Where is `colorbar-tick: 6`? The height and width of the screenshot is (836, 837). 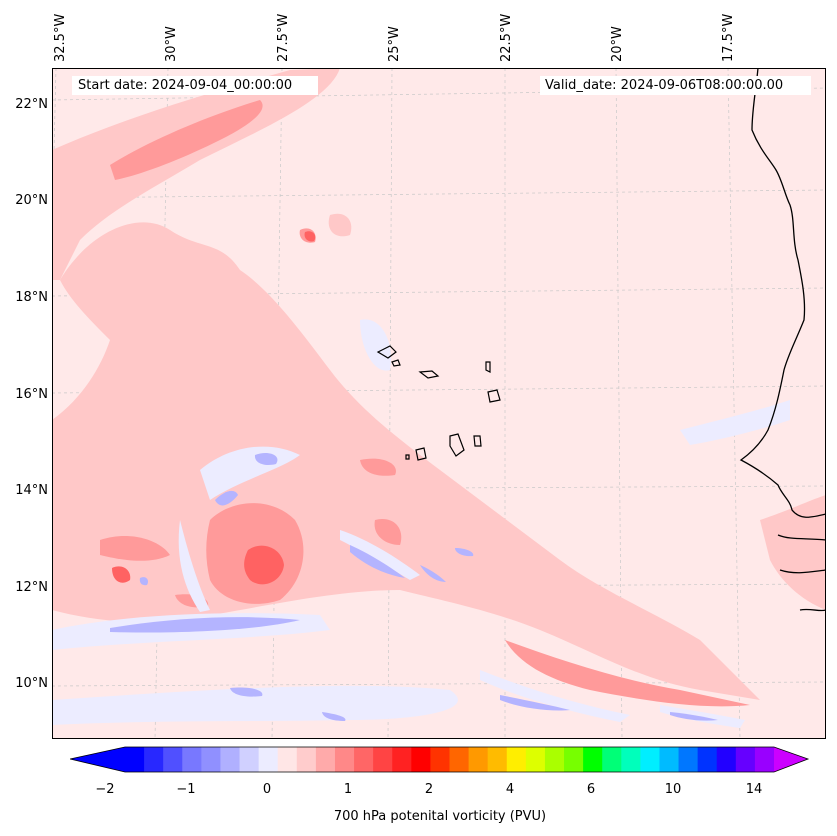 colorbar-tick: 6 is located at coordinates (591, 789).